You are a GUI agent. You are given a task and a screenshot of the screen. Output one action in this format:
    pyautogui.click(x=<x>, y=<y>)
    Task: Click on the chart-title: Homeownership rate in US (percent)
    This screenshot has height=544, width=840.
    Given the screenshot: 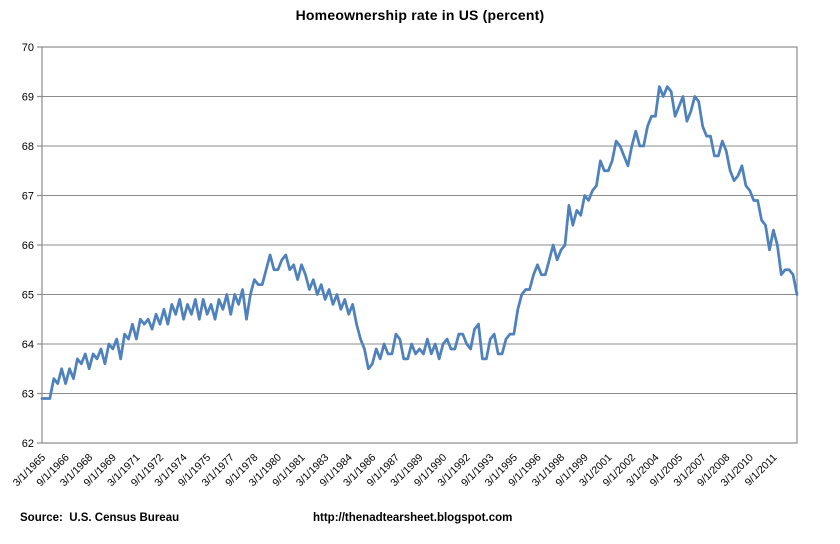 What is the action you would take?
    pyautogui.click(x=420, y=15)
    